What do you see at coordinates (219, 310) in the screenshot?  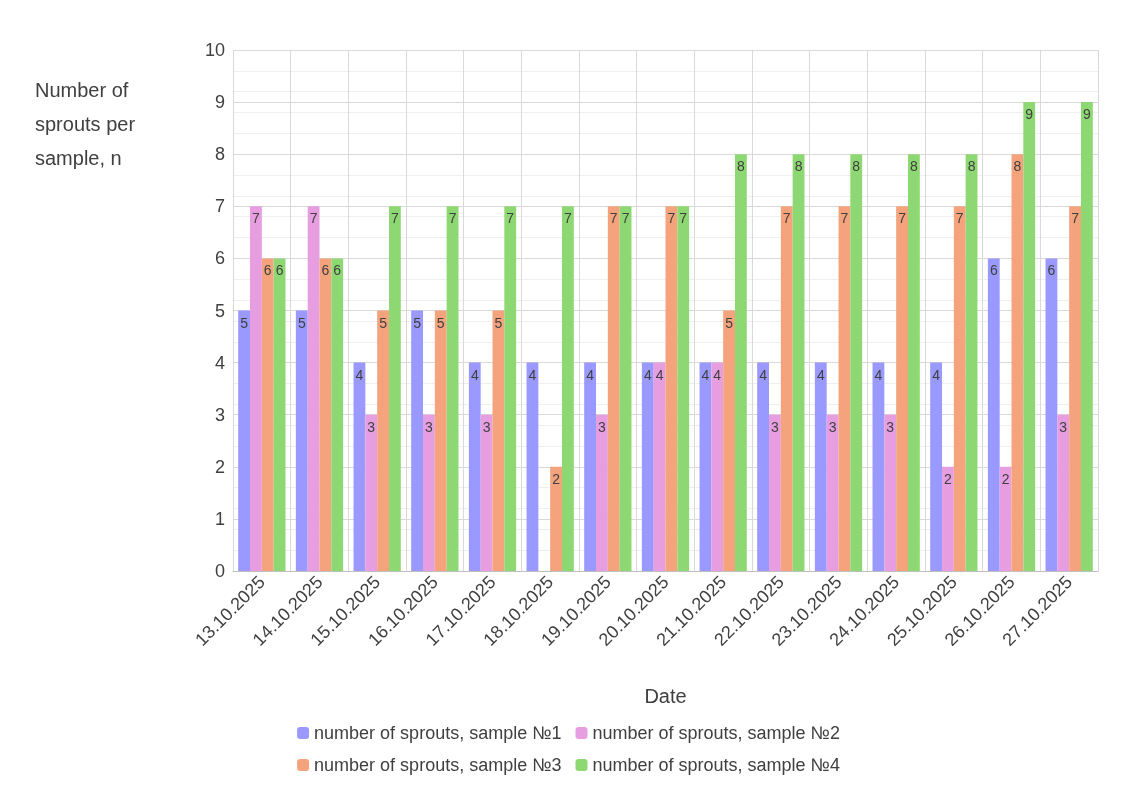 I see `y-tick-label: 5` at bounding box center [219, 310].